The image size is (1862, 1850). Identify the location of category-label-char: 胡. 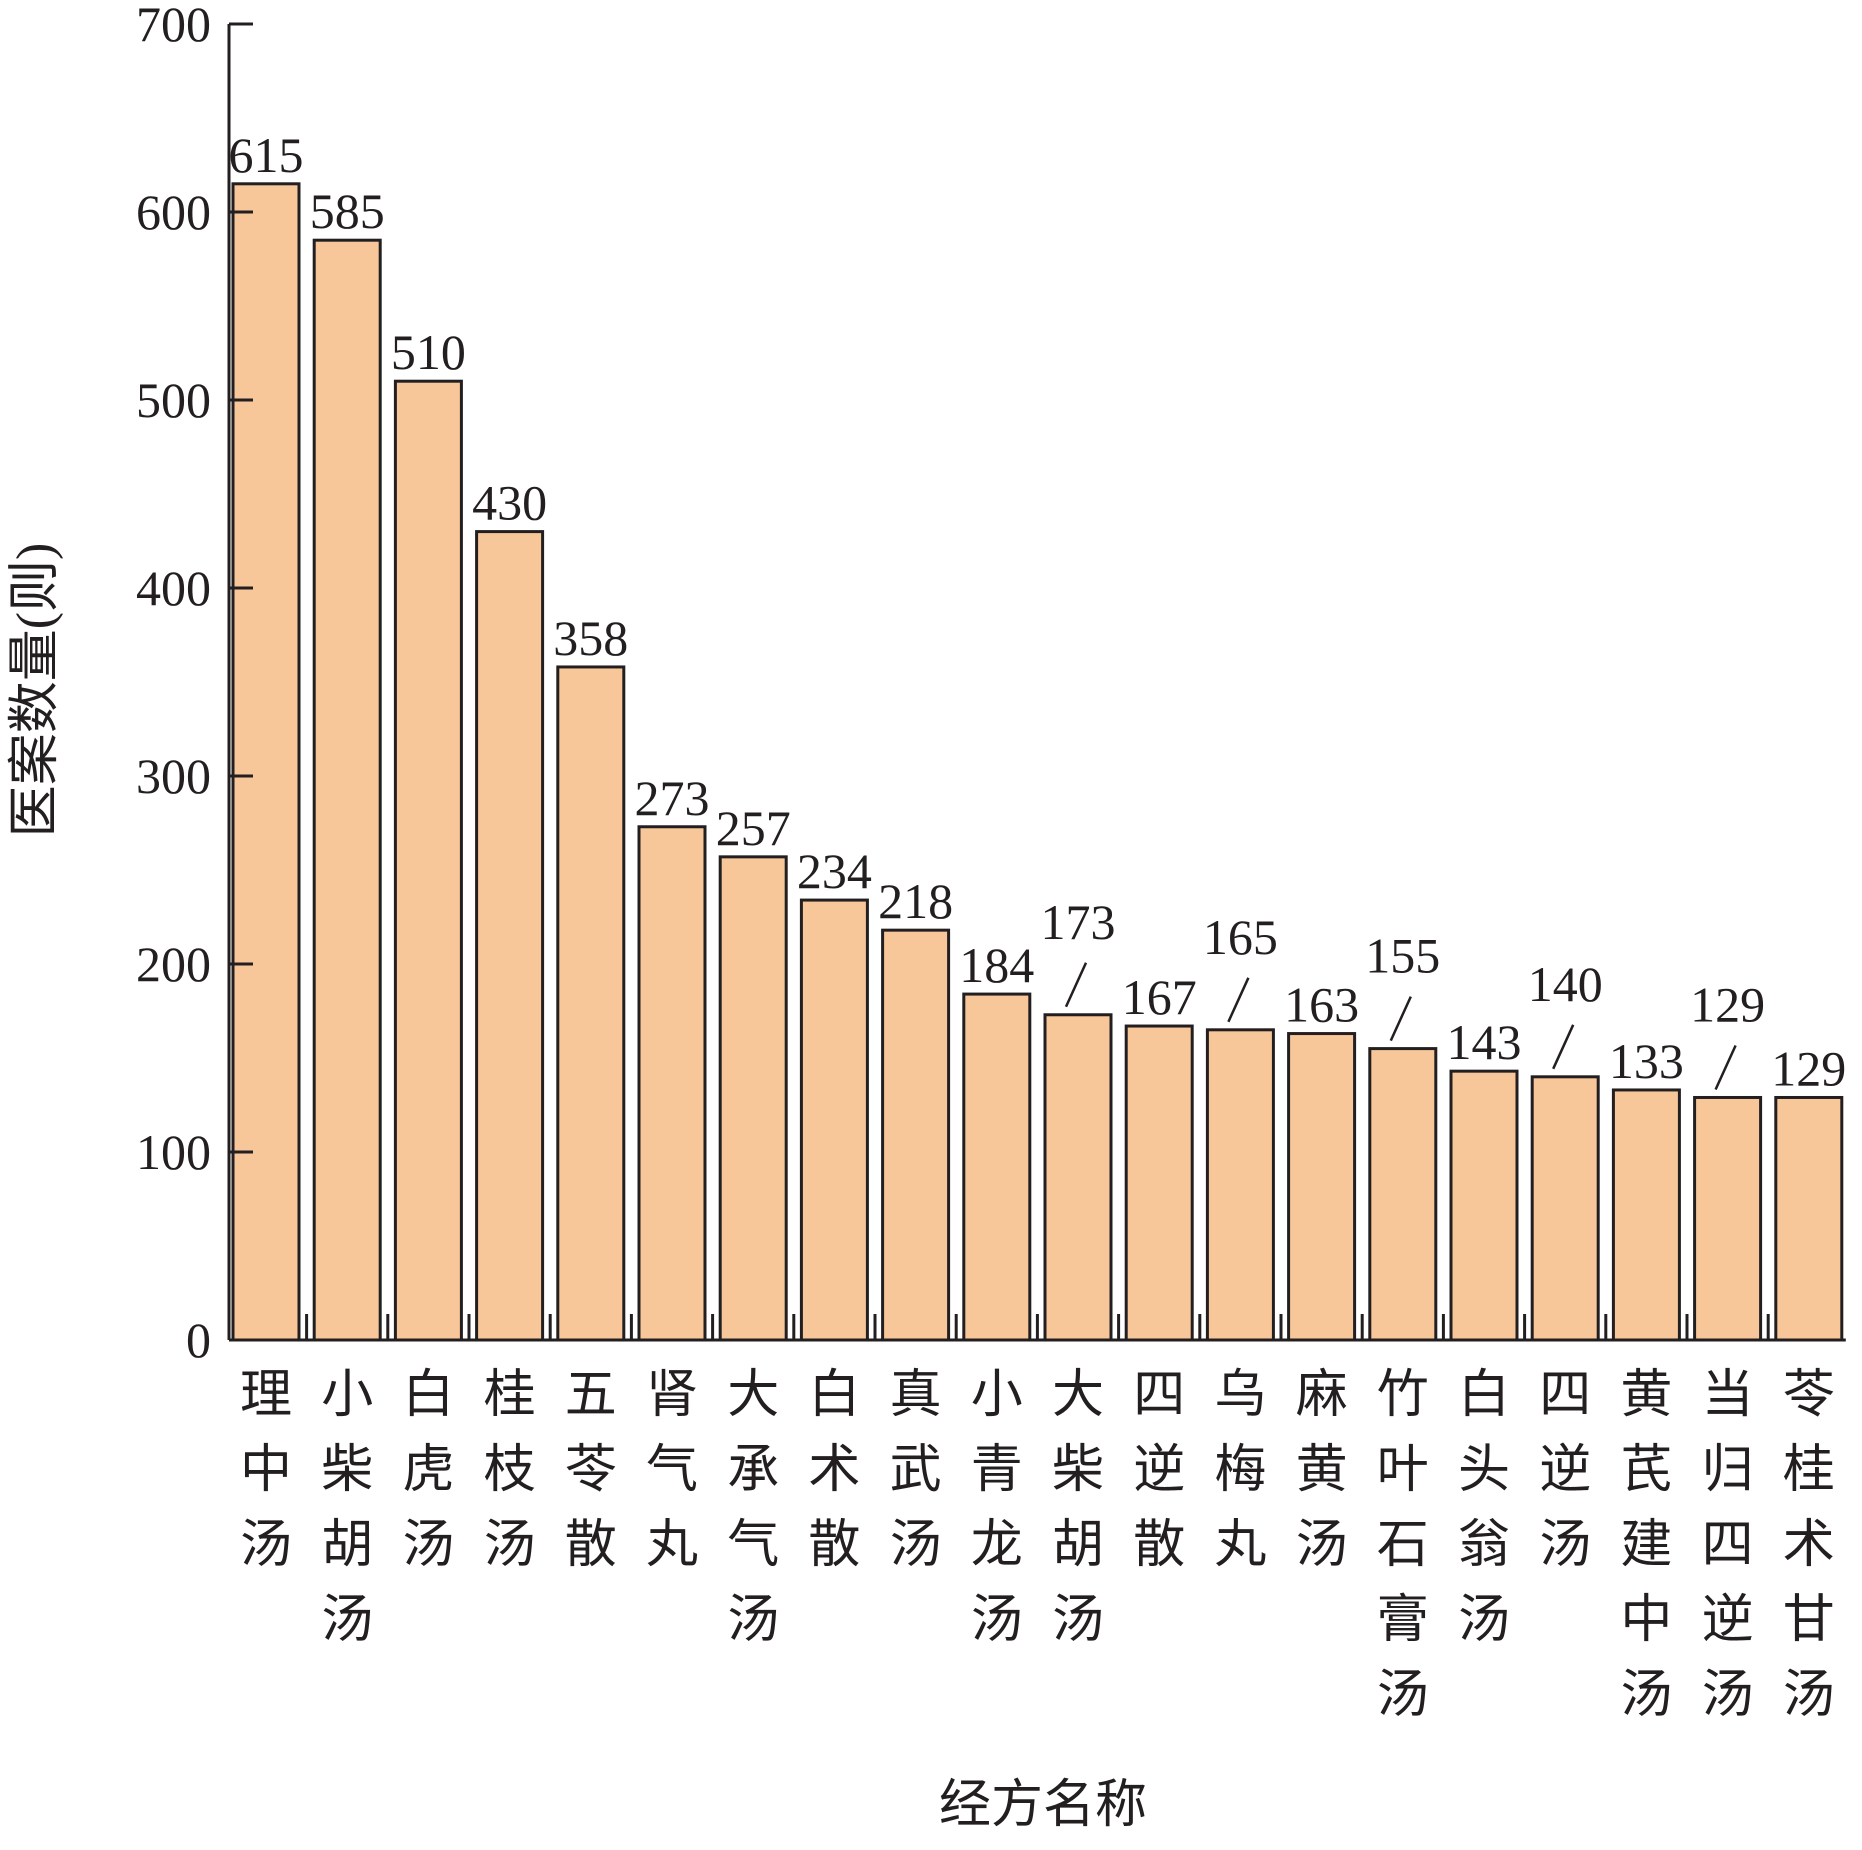
(347, 1545).